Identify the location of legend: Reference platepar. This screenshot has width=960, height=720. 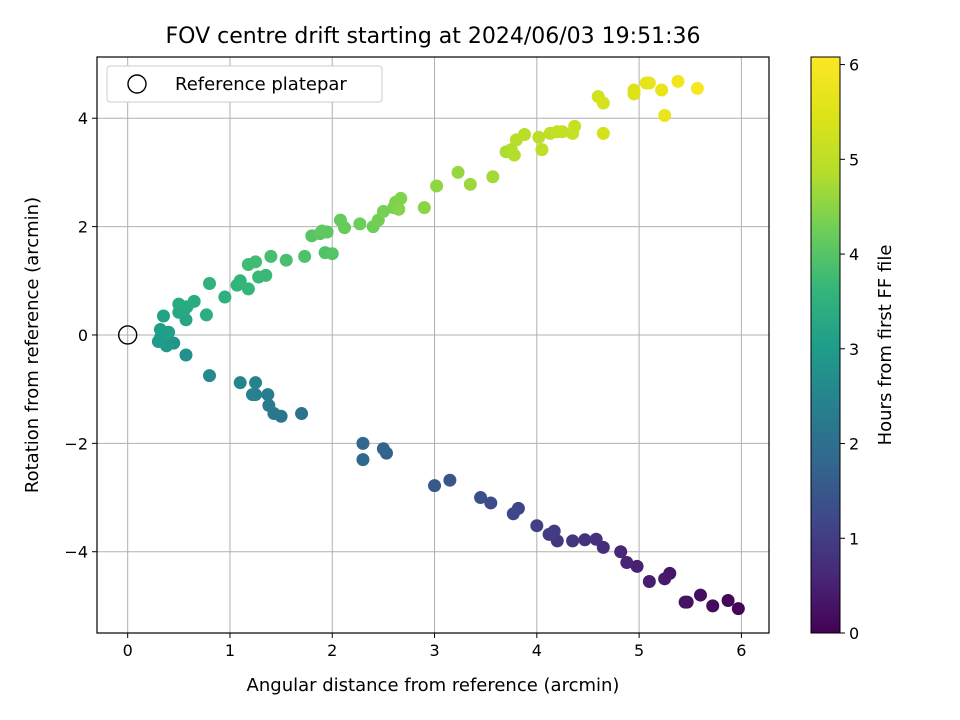
(244, 84).